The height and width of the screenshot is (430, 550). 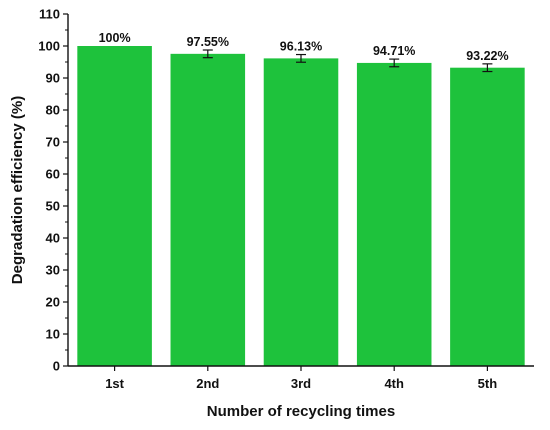 I want to click on error-bar-5th, so click(x=487, y=68).